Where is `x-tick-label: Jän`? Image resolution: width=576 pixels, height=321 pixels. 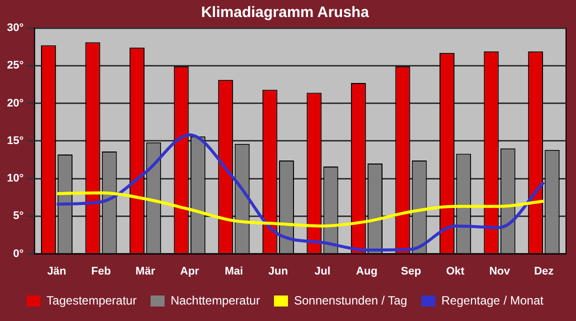
x-tick-label: Jän is located at coordinates (57, 271).